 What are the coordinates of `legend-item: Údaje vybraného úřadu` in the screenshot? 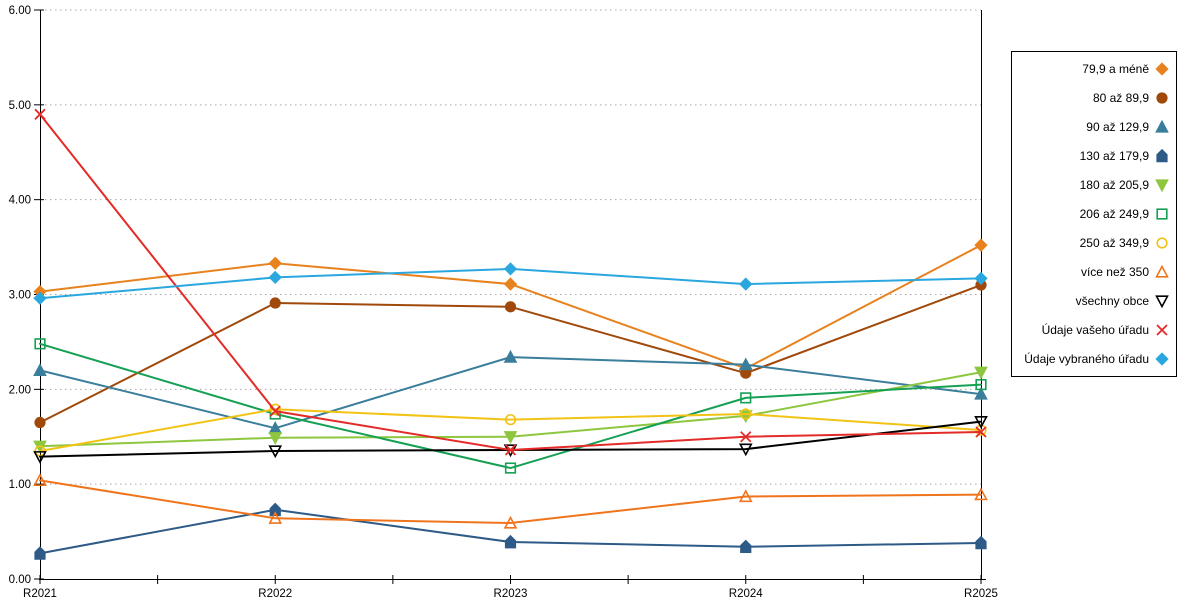 It's located at (1094, 359).